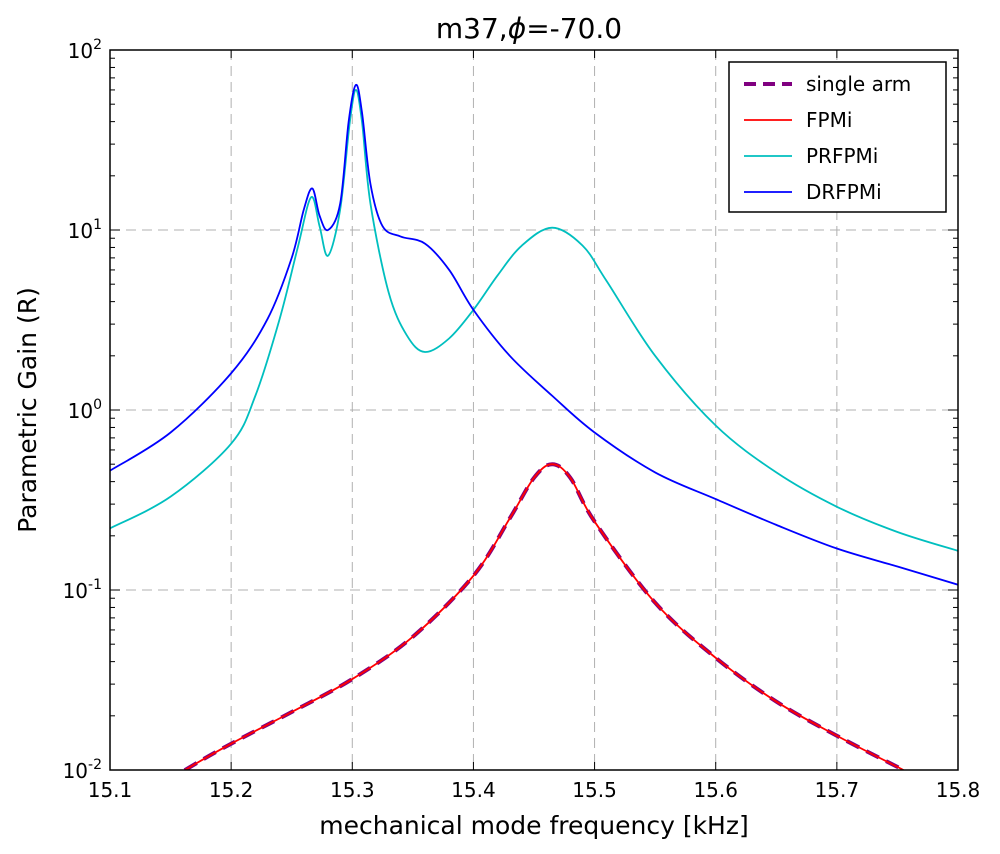 This screenshot has width=1000, height=854. I want to click on y-tick-label: 10⁰, so click(85, 410).